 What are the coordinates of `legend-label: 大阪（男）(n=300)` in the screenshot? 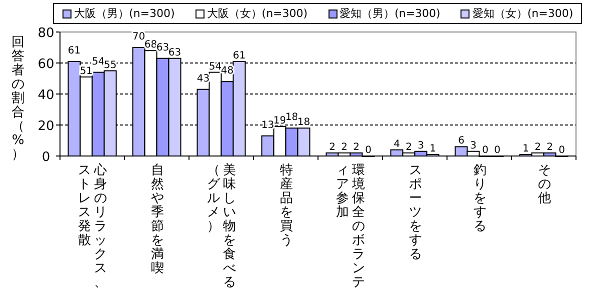 It's located at (124, 13).